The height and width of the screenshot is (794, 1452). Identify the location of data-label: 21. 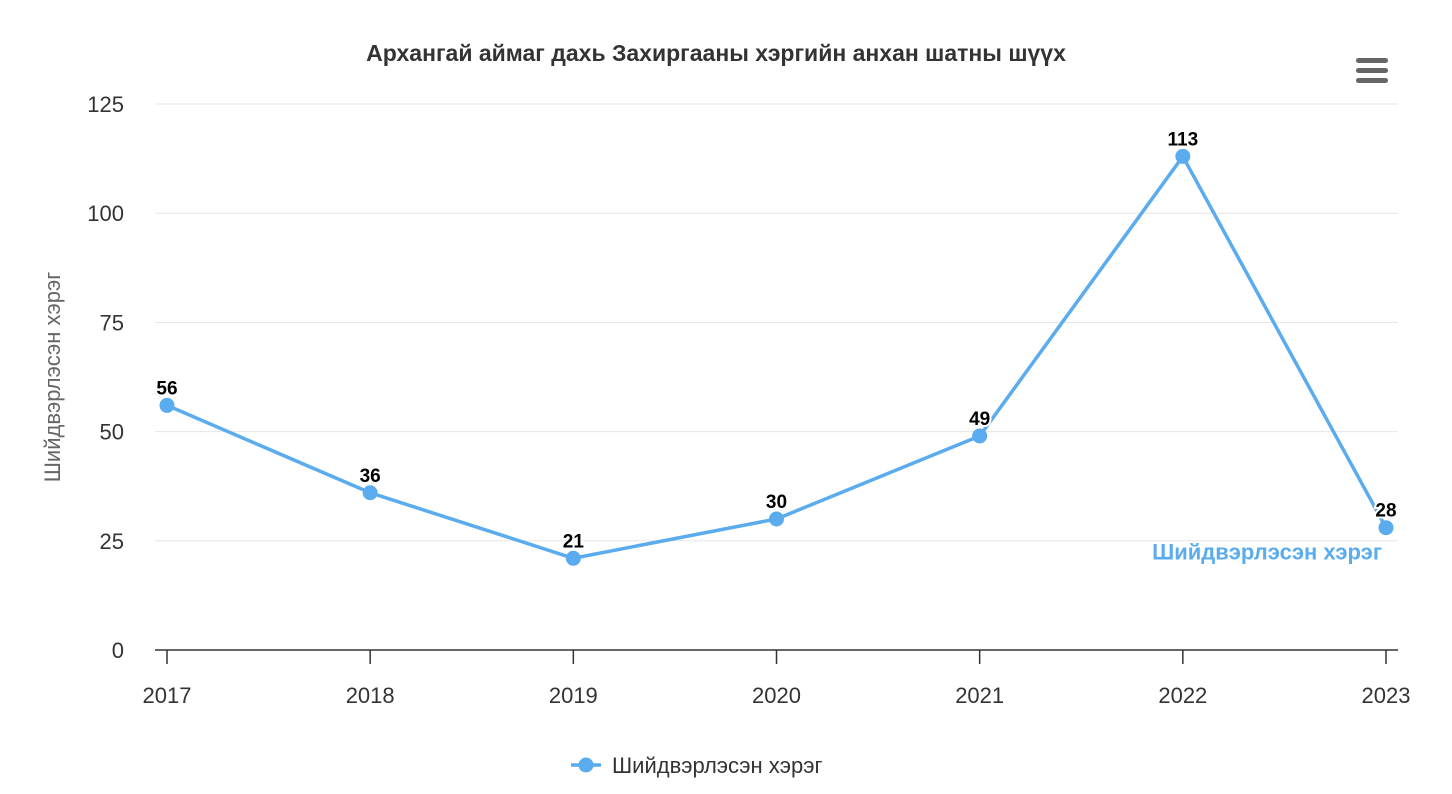
(574, 541).